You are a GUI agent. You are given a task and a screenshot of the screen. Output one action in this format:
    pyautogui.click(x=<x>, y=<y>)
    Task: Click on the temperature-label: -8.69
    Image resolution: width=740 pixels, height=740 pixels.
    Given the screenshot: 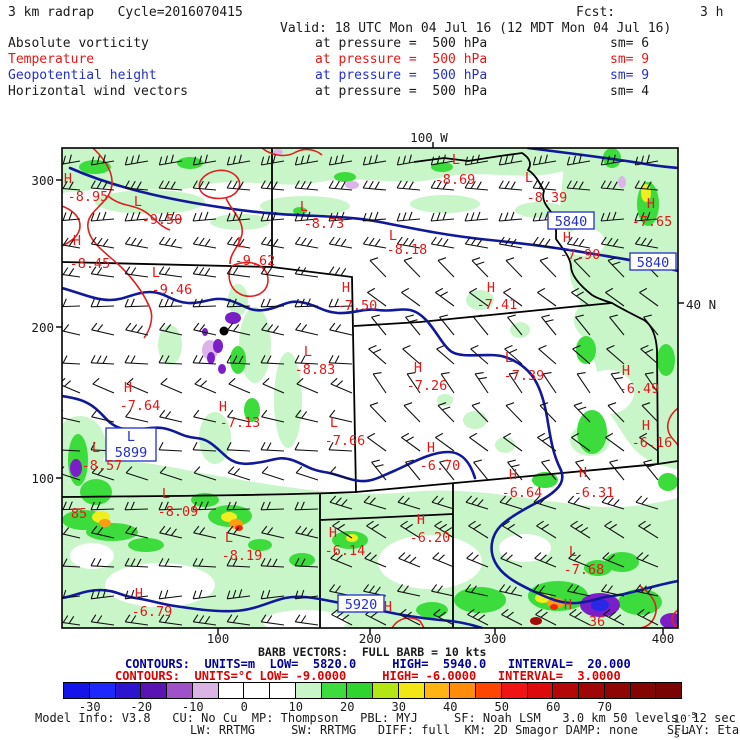 What is the action you would take?
    pyautogui.click(x=455, y=180)
    